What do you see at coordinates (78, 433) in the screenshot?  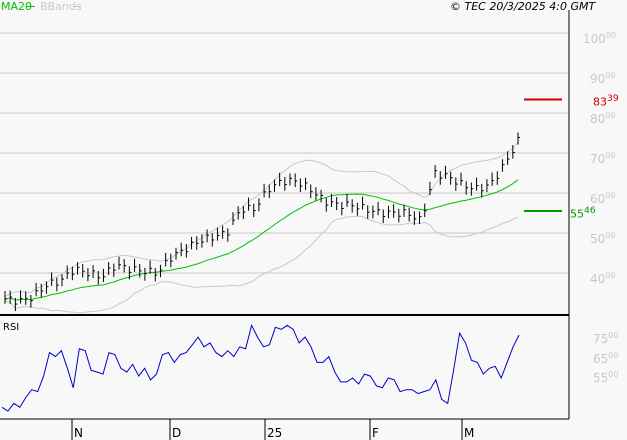 I see `x-tick-label: N` at bounding box center [78, 433].